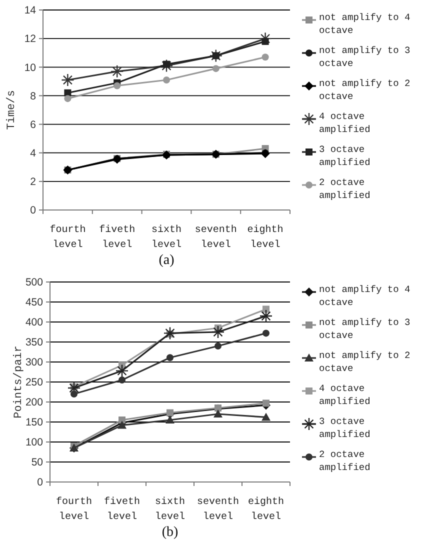 This screenshot has height=545, width=421. I want to click on y-tick-label: 6, so click(33, 124).